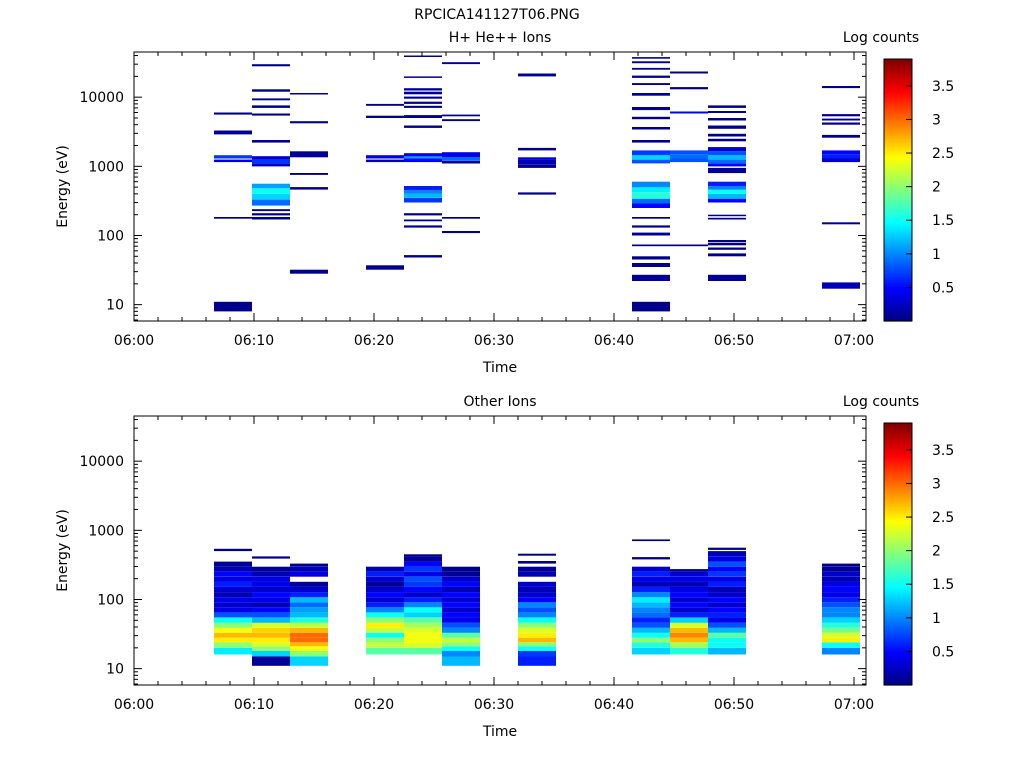 The height and width of the screenshot is (768, 1024). What do you see at coordinates (936, 120) in the screenshot?
I see `colorbar-tick-label: 3` at bounding box center [936, 120].